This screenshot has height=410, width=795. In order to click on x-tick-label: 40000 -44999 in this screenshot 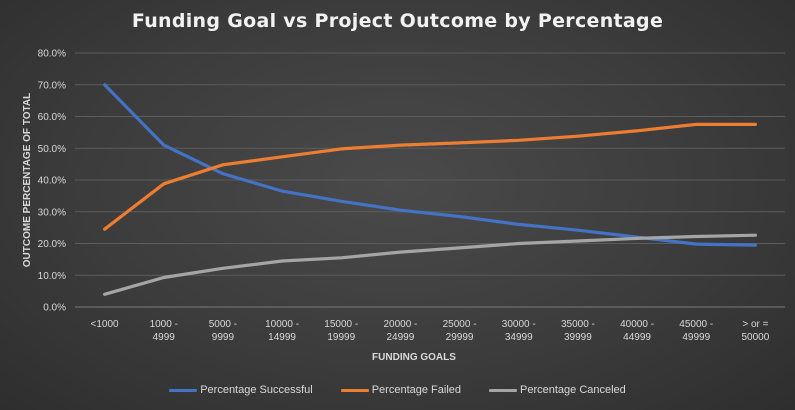, I will do `click(637, 331)`.